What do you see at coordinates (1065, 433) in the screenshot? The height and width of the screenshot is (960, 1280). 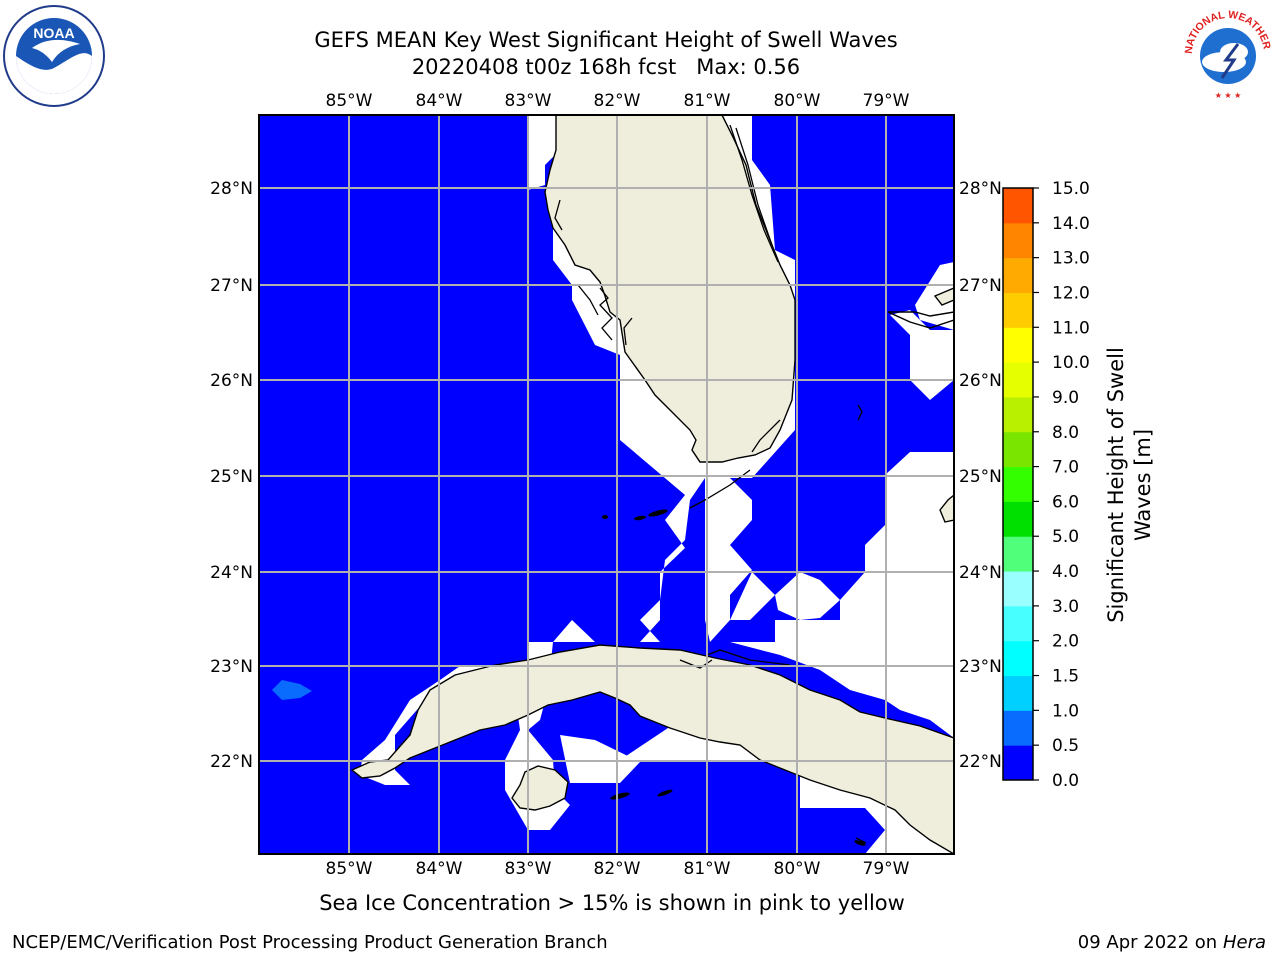 I see `colorbar-tick-label: 8.0` at bounding box center [1065, 433].